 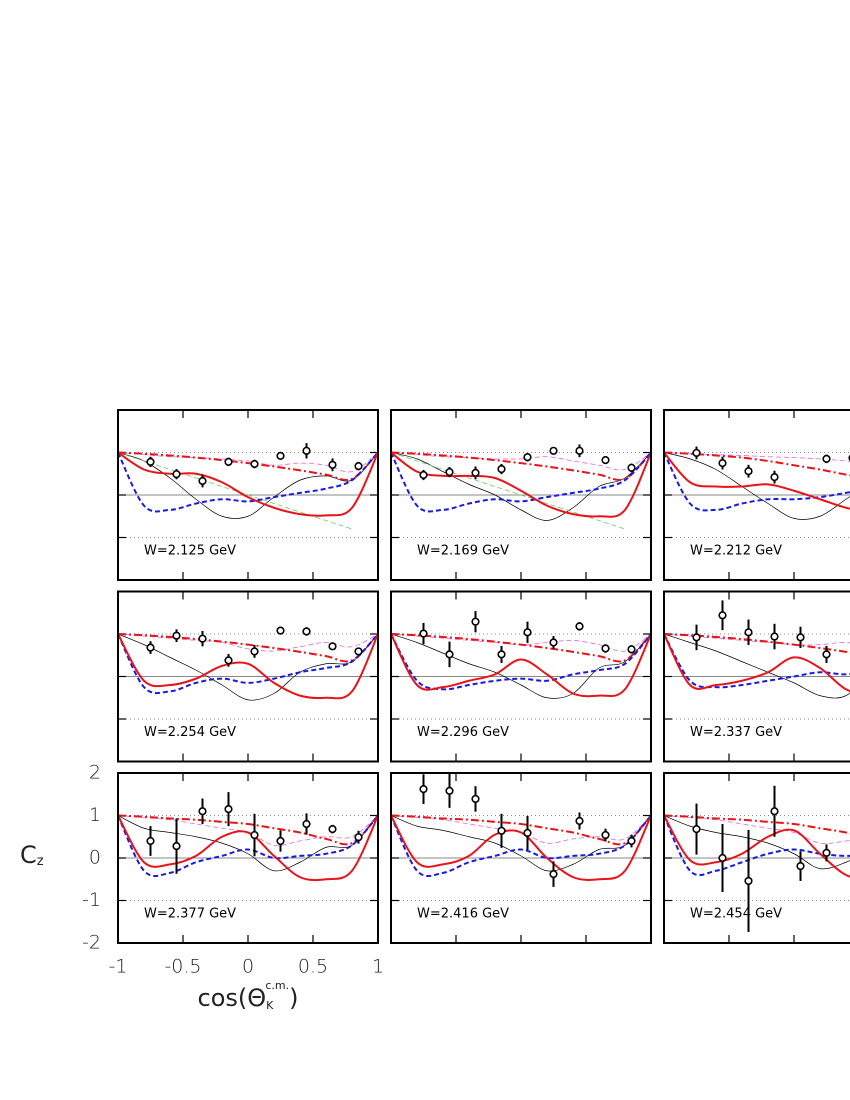 I want to click on y-axis-label: Cz, so click(x=32, y=855).